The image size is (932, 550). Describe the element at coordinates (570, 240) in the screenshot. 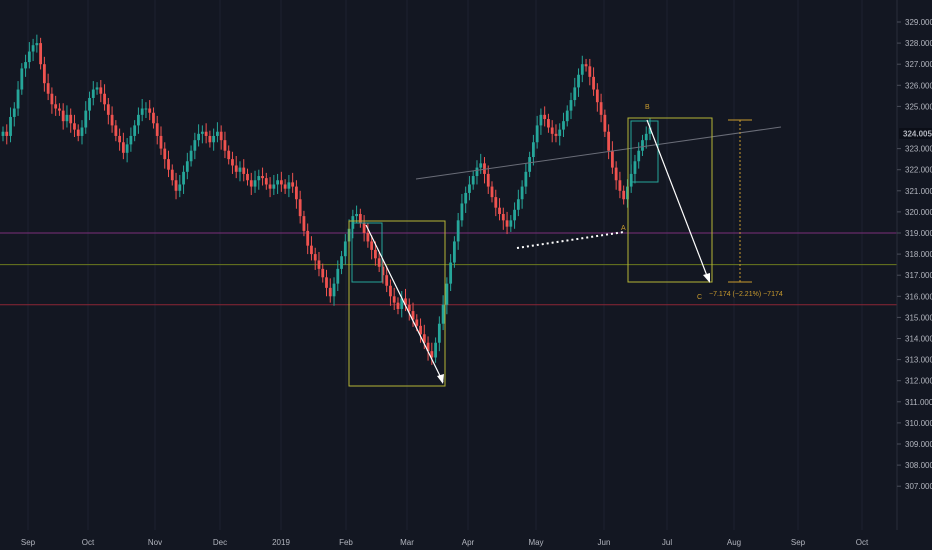

I see `support-dotted-line` at that location.